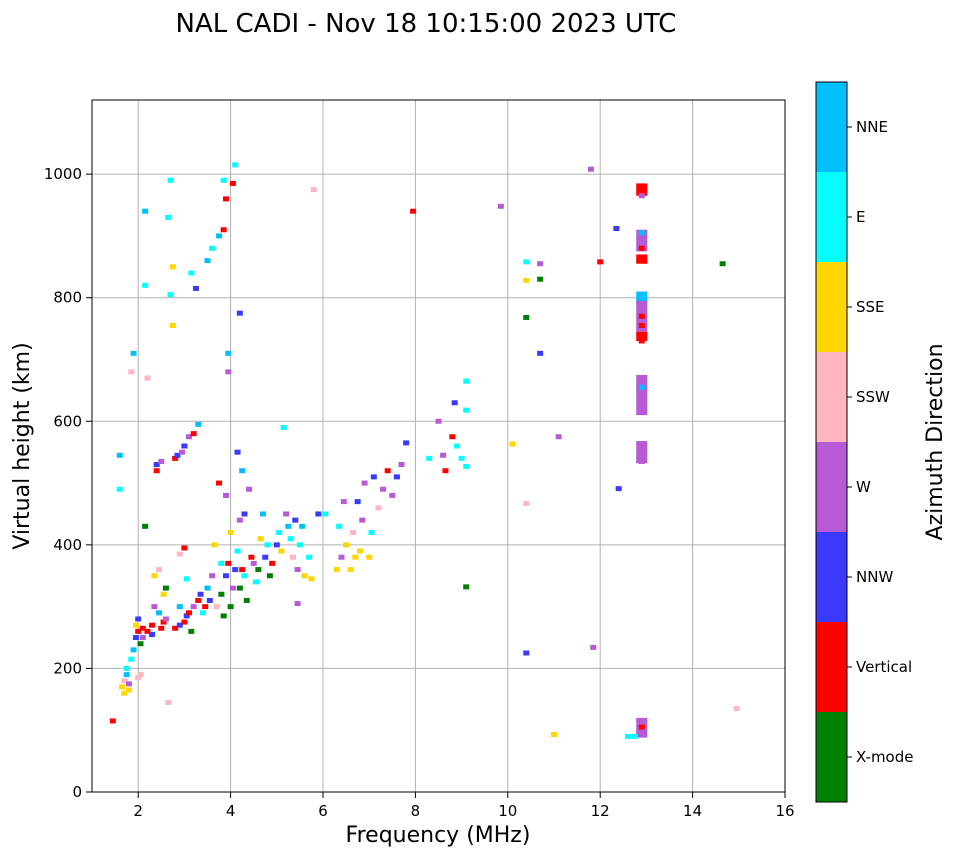  What do you see at coordinates (68, 483) in the screenshot?
I see `y-axis-ticks: 0 200 400 600 800 1000` at bounding box center [68, 483].